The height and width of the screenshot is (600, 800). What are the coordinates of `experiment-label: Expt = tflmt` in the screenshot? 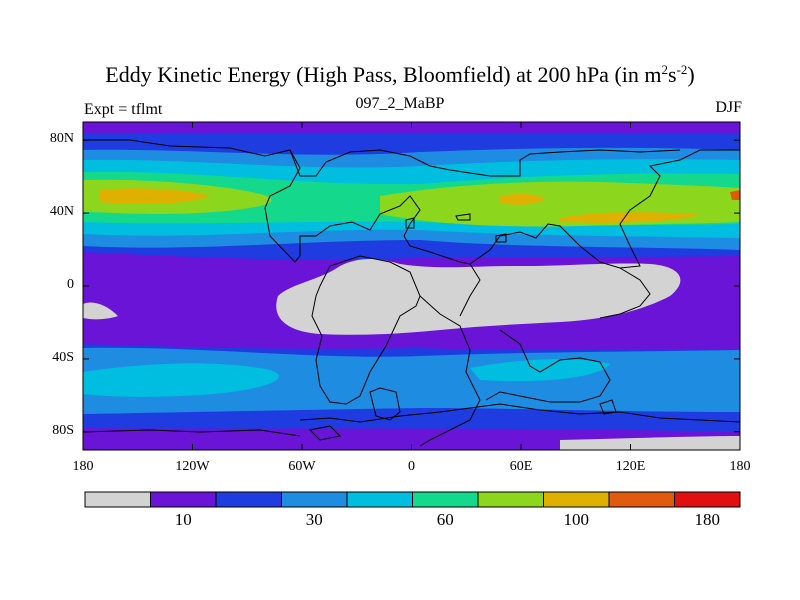 It's located at (123, 109).